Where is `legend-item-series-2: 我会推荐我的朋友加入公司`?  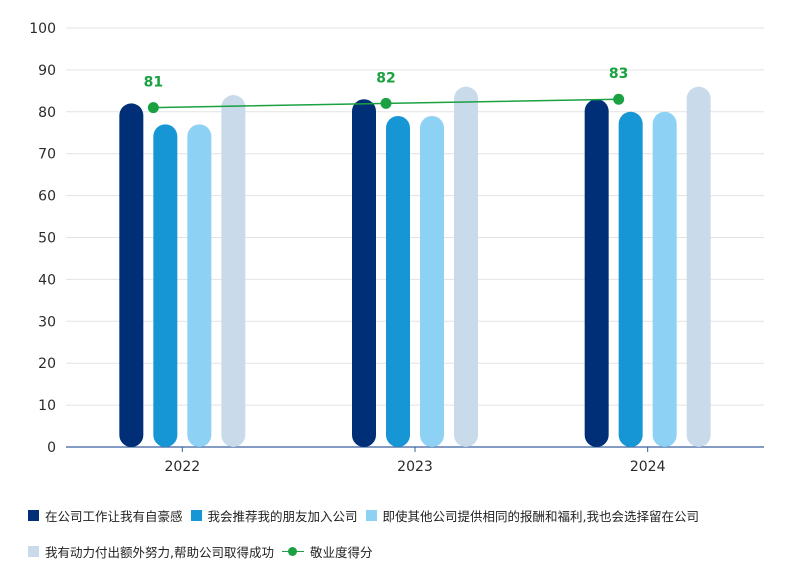 legend-item-series-2: 我会推荐我的朋友加入公司 is located at coordinates (274, 515).